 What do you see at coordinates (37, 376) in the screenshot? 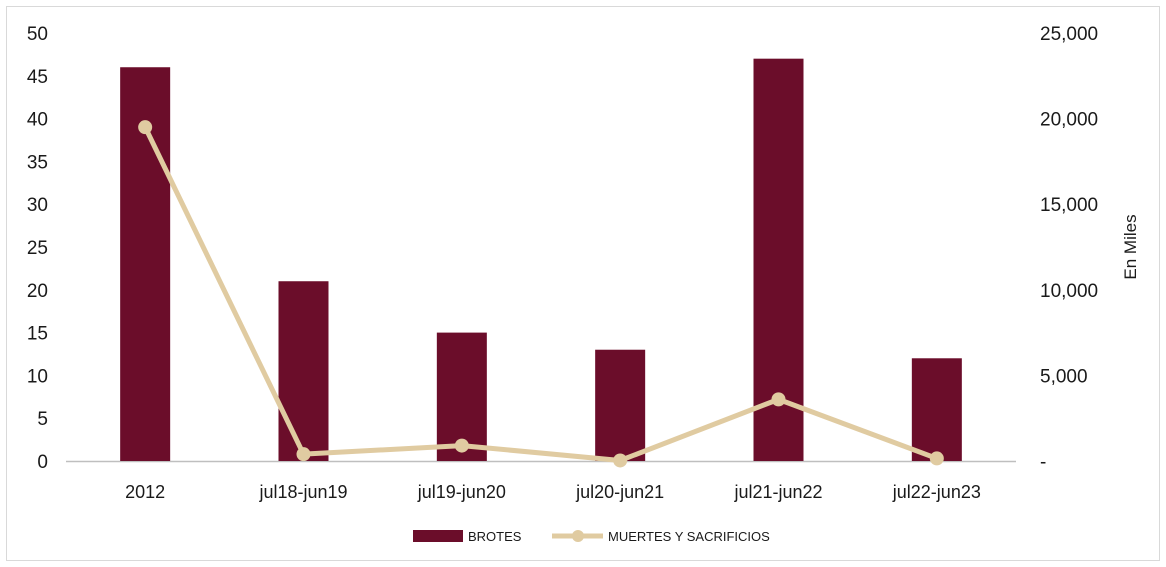
I see `left-tick-label: 10` at bounding box center [37, 376].